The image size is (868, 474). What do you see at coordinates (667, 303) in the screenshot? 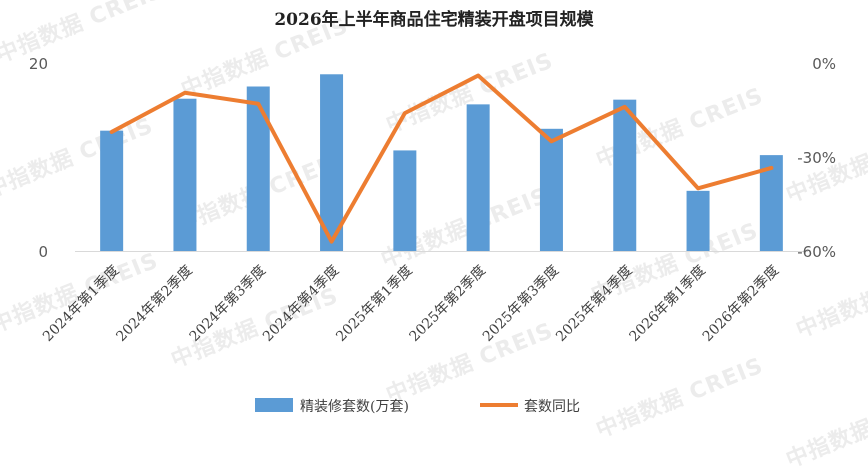
I see `x-tick-label: 2026年第1季度` at bounding box center [667, 303].